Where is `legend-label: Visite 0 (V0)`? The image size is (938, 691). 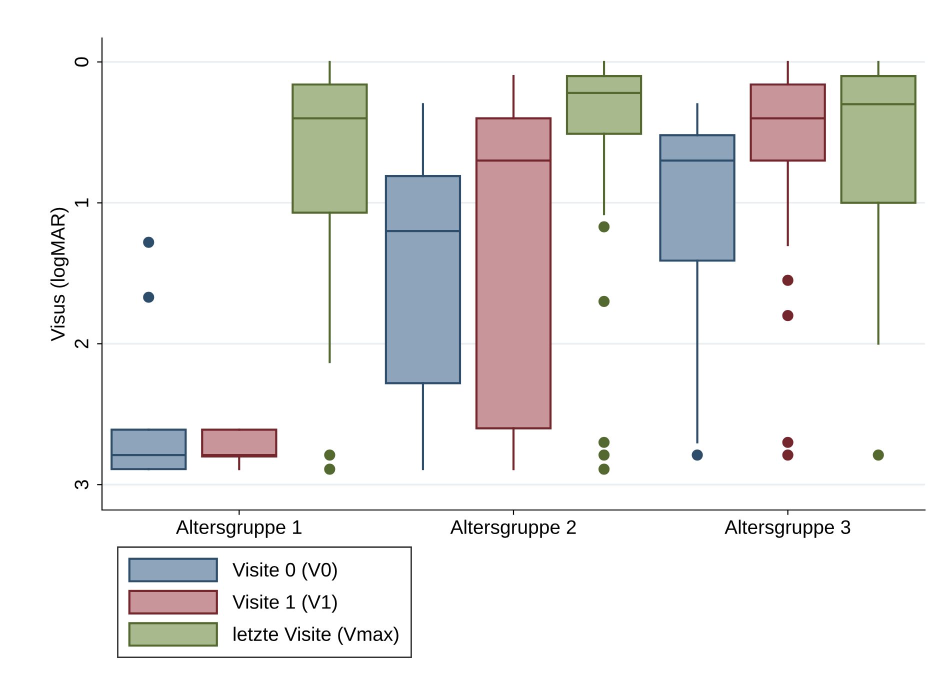
legend-label: Visite 0 (V0) is located at coordinates (284, 571).